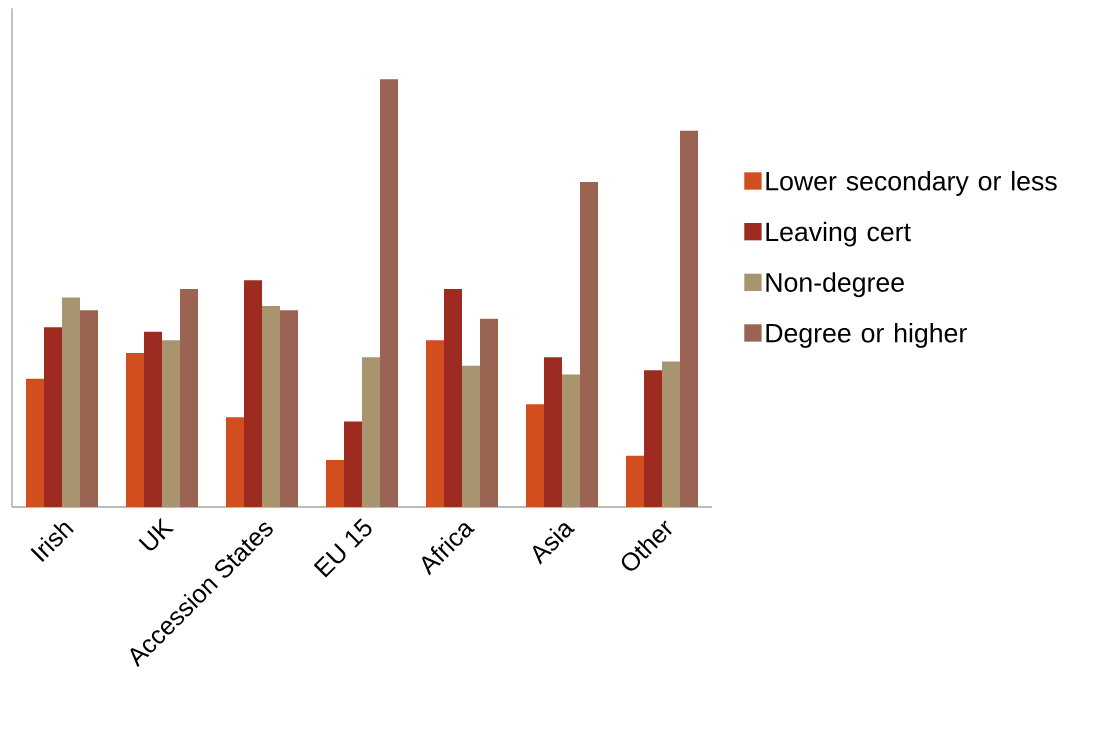 The width and height of the screenshot is (1094, 735). What do you see at coordinates (835, 285) in the screenshot?
I see `legend-label: Non-degree` at bounding box center [835, 285].